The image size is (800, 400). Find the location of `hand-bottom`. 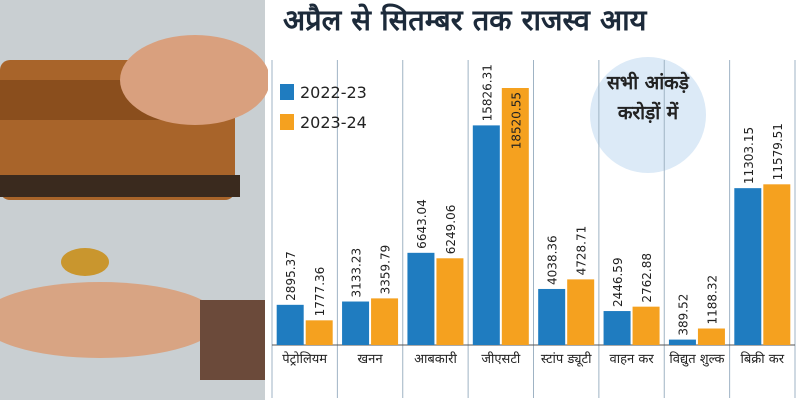

hand-bottom is located at coordinates (110, 320).